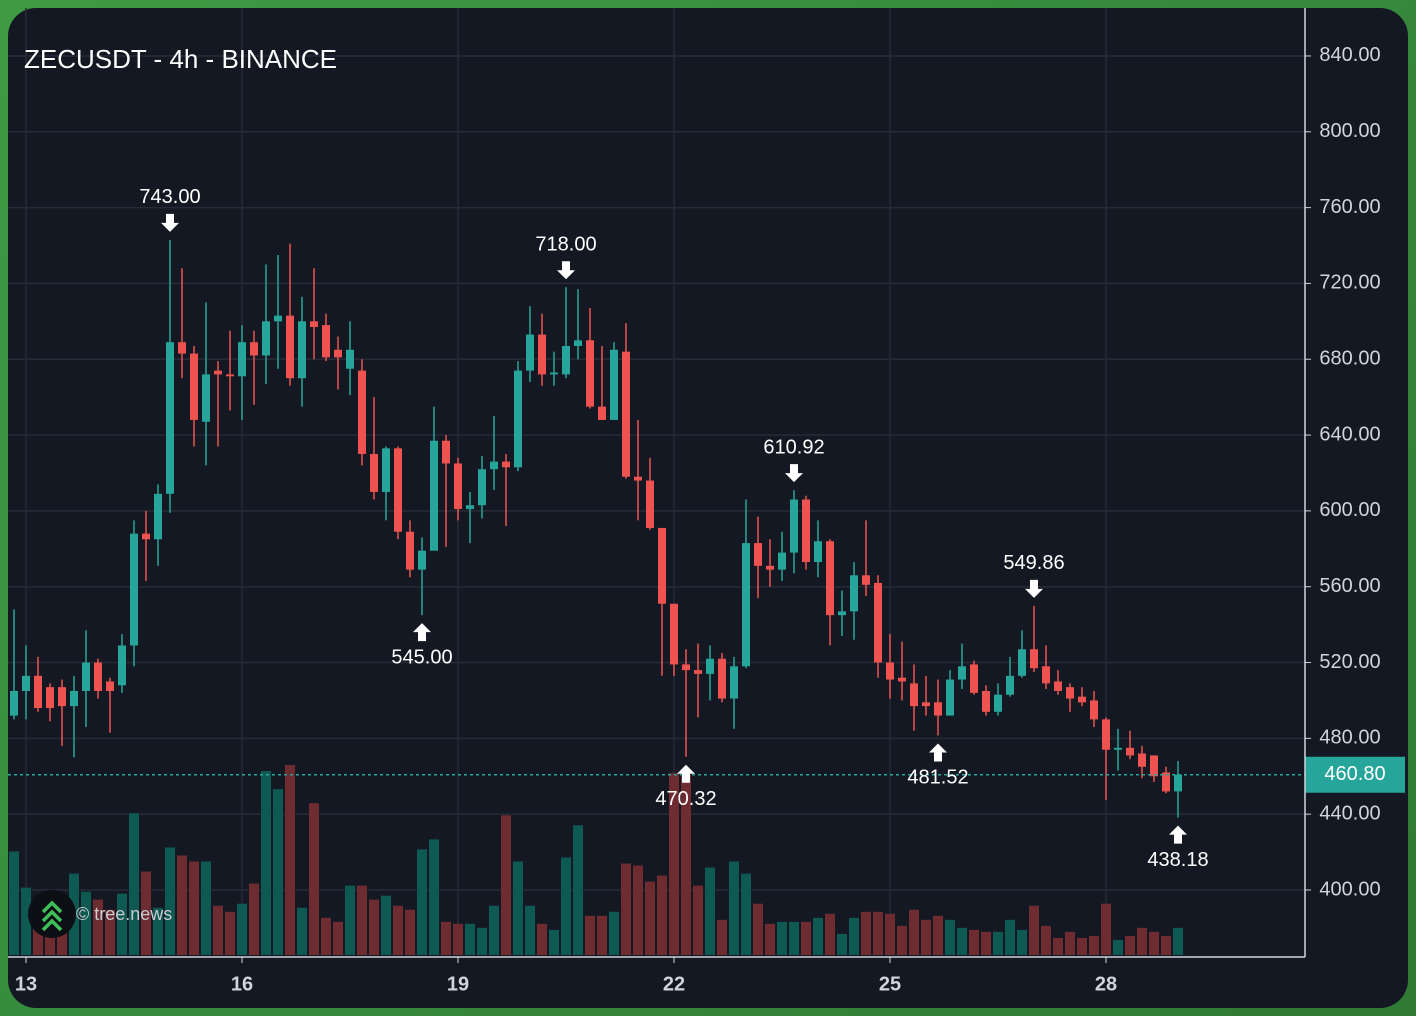 The image size is (1416, 1016). What do you see at coordinates (421, 657) in the screenshot?
I see `annotation-label: 545.00` at bounding box center [421, 657].